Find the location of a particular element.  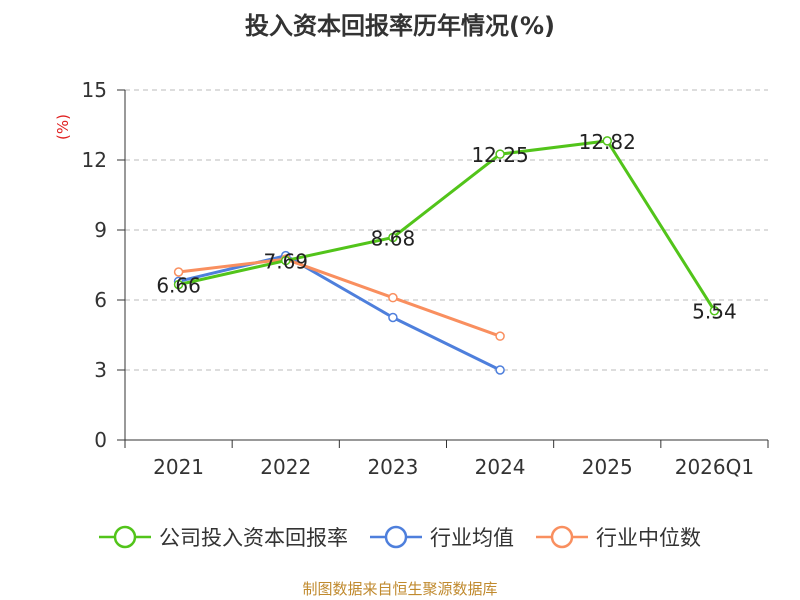

legend-item-industry-avg: 行业均值 is located at coordinates (442, 537).